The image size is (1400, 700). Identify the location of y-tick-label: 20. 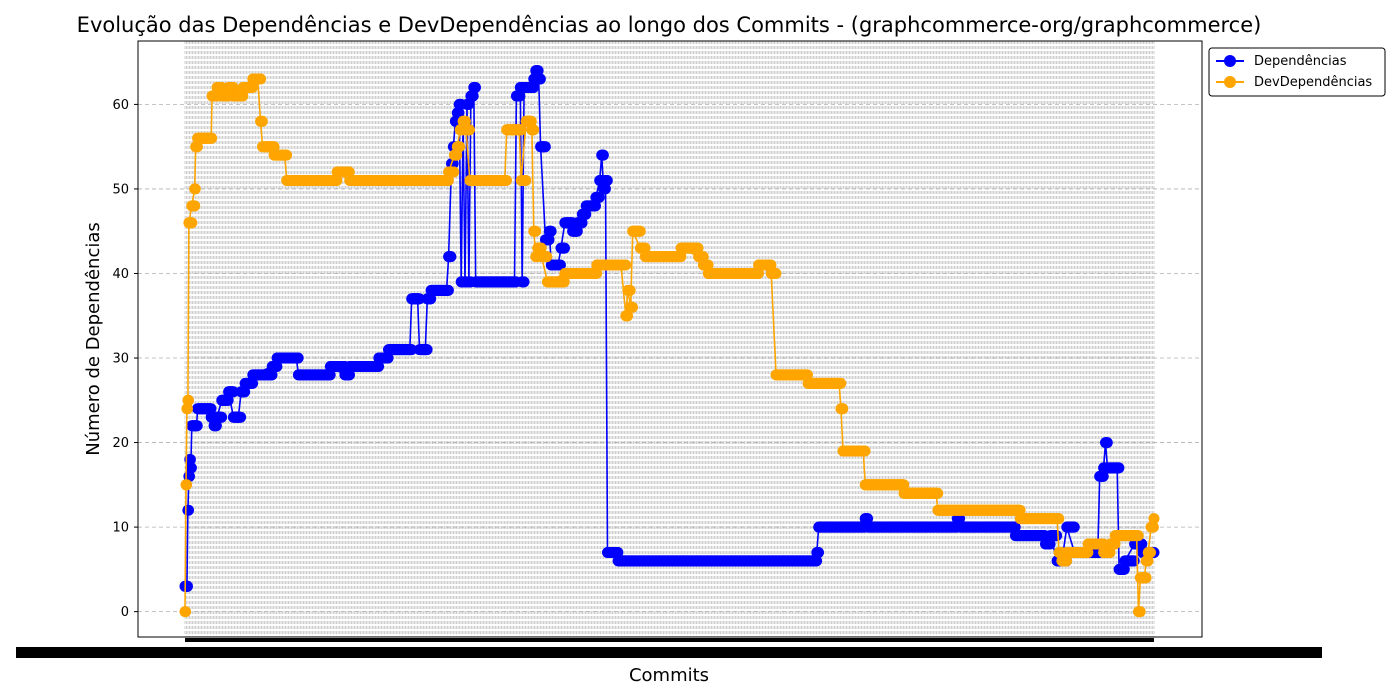
(120, 443).